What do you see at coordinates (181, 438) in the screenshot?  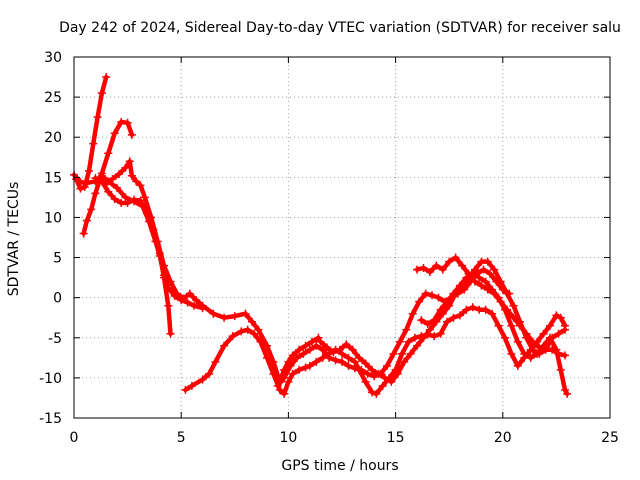 I see `x-tick-label: 5` at bounding box center [181, 438].